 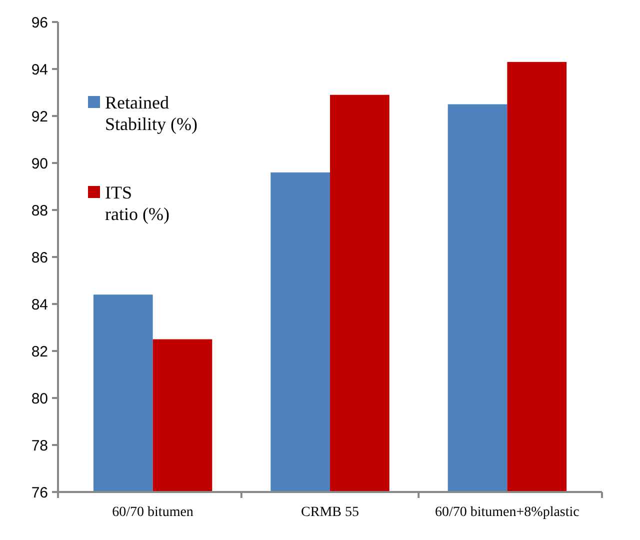 What do you see at coordinates (39, 493) in the screenshot?
I see `y-tick-label: 76` at bounding box center [39, 493].